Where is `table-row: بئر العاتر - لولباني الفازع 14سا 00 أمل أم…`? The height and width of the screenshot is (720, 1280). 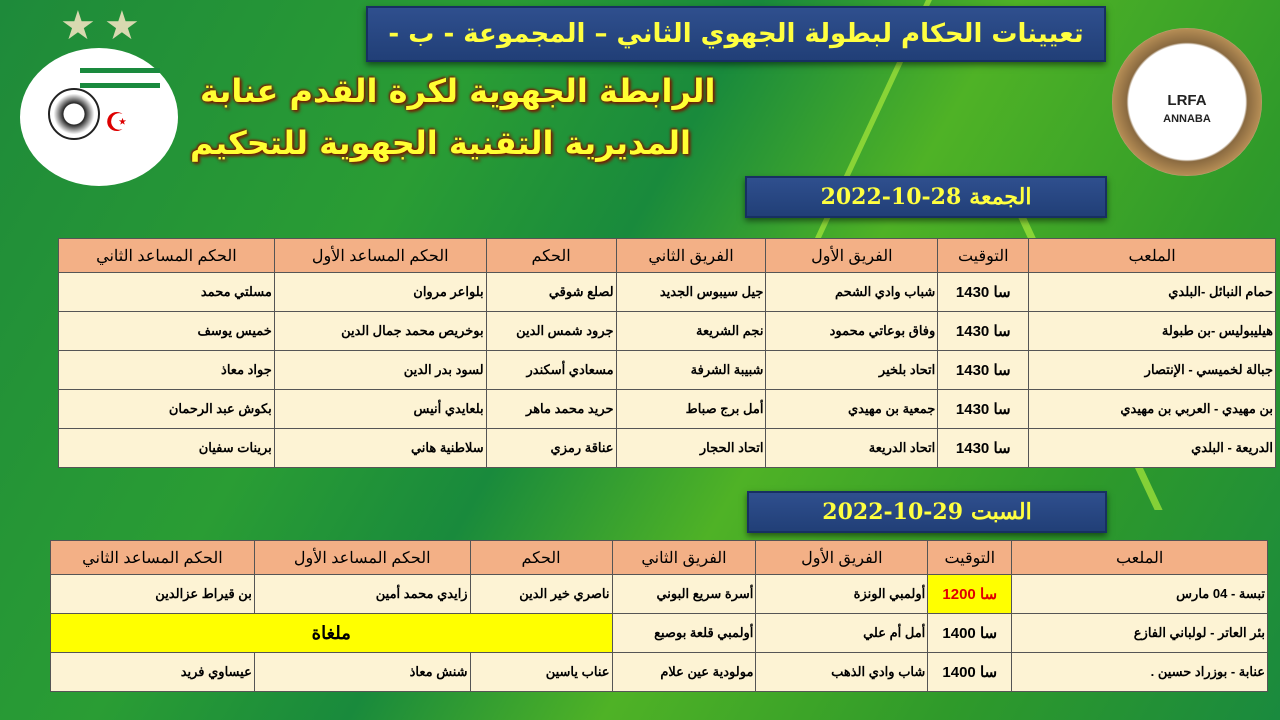
table-row: بئر العاتر - لولباني الفازع 14سا 00 أمل أم… is located at coordinates (659, 633).